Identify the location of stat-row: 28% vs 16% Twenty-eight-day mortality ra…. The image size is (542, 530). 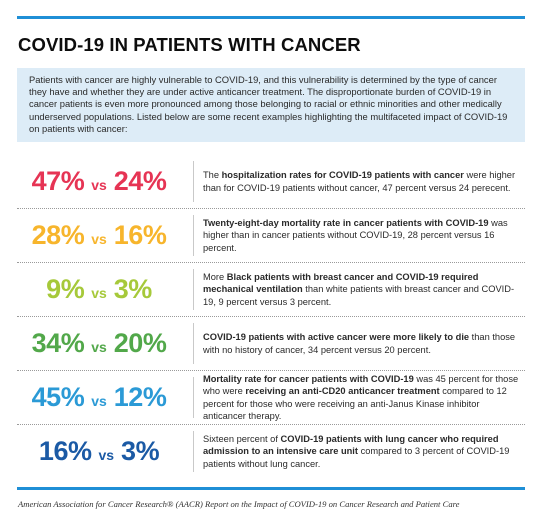
(271, 236).